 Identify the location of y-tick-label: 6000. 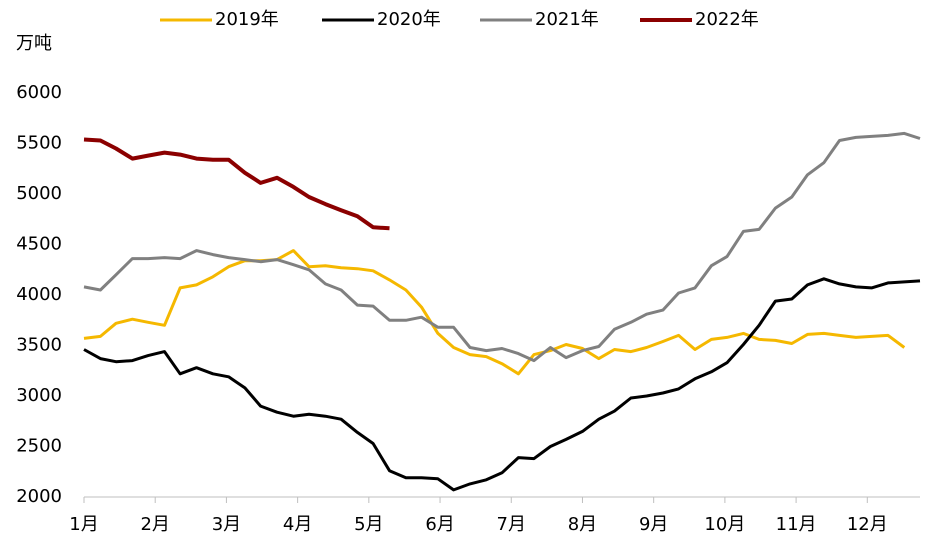
(39, 92).